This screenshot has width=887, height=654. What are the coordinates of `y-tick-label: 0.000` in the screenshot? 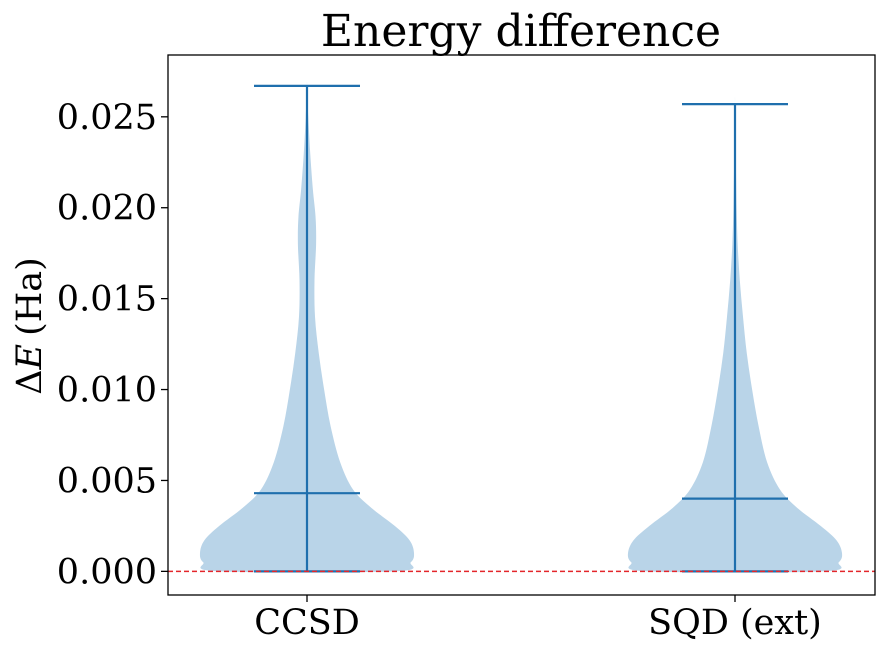 It's located at (107, 572).